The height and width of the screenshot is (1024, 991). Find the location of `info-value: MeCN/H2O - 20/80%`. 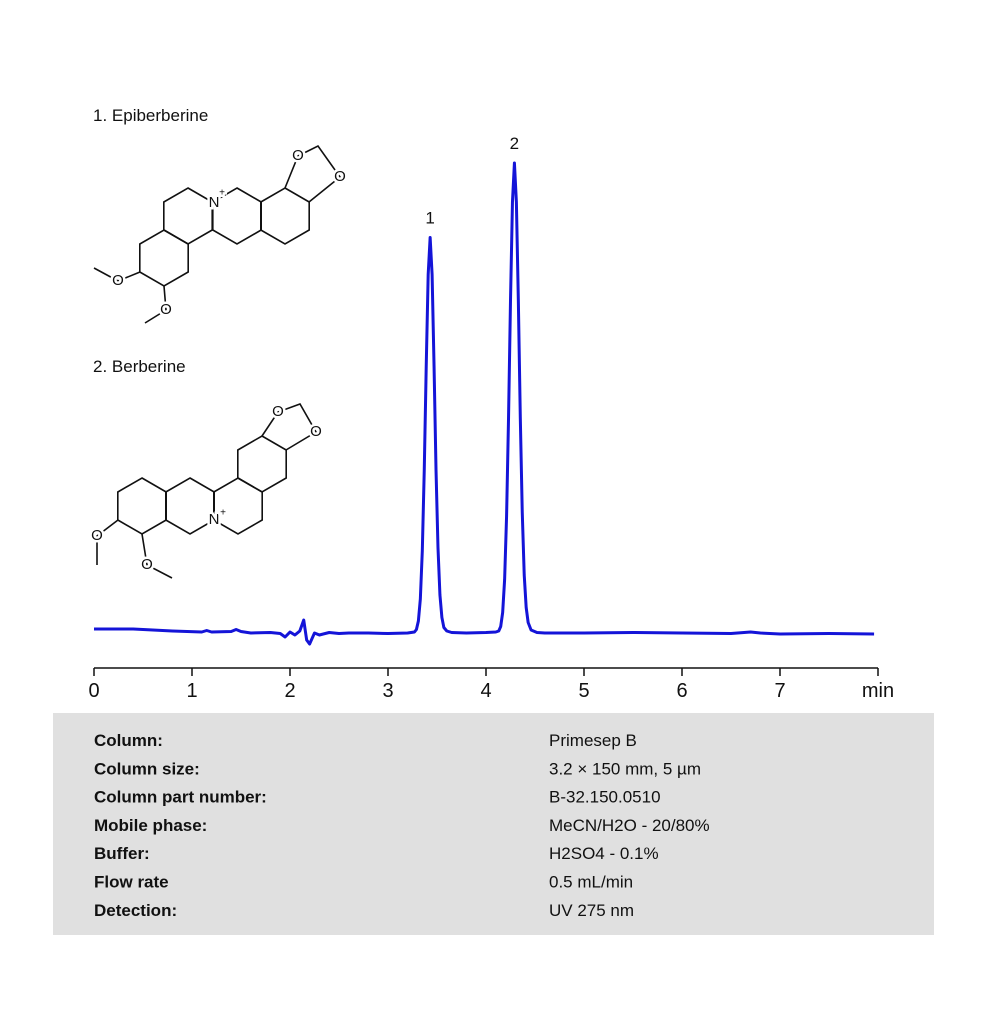

info-value: MeCN/H2O - 20/80% is located at coordinates (629, 825).